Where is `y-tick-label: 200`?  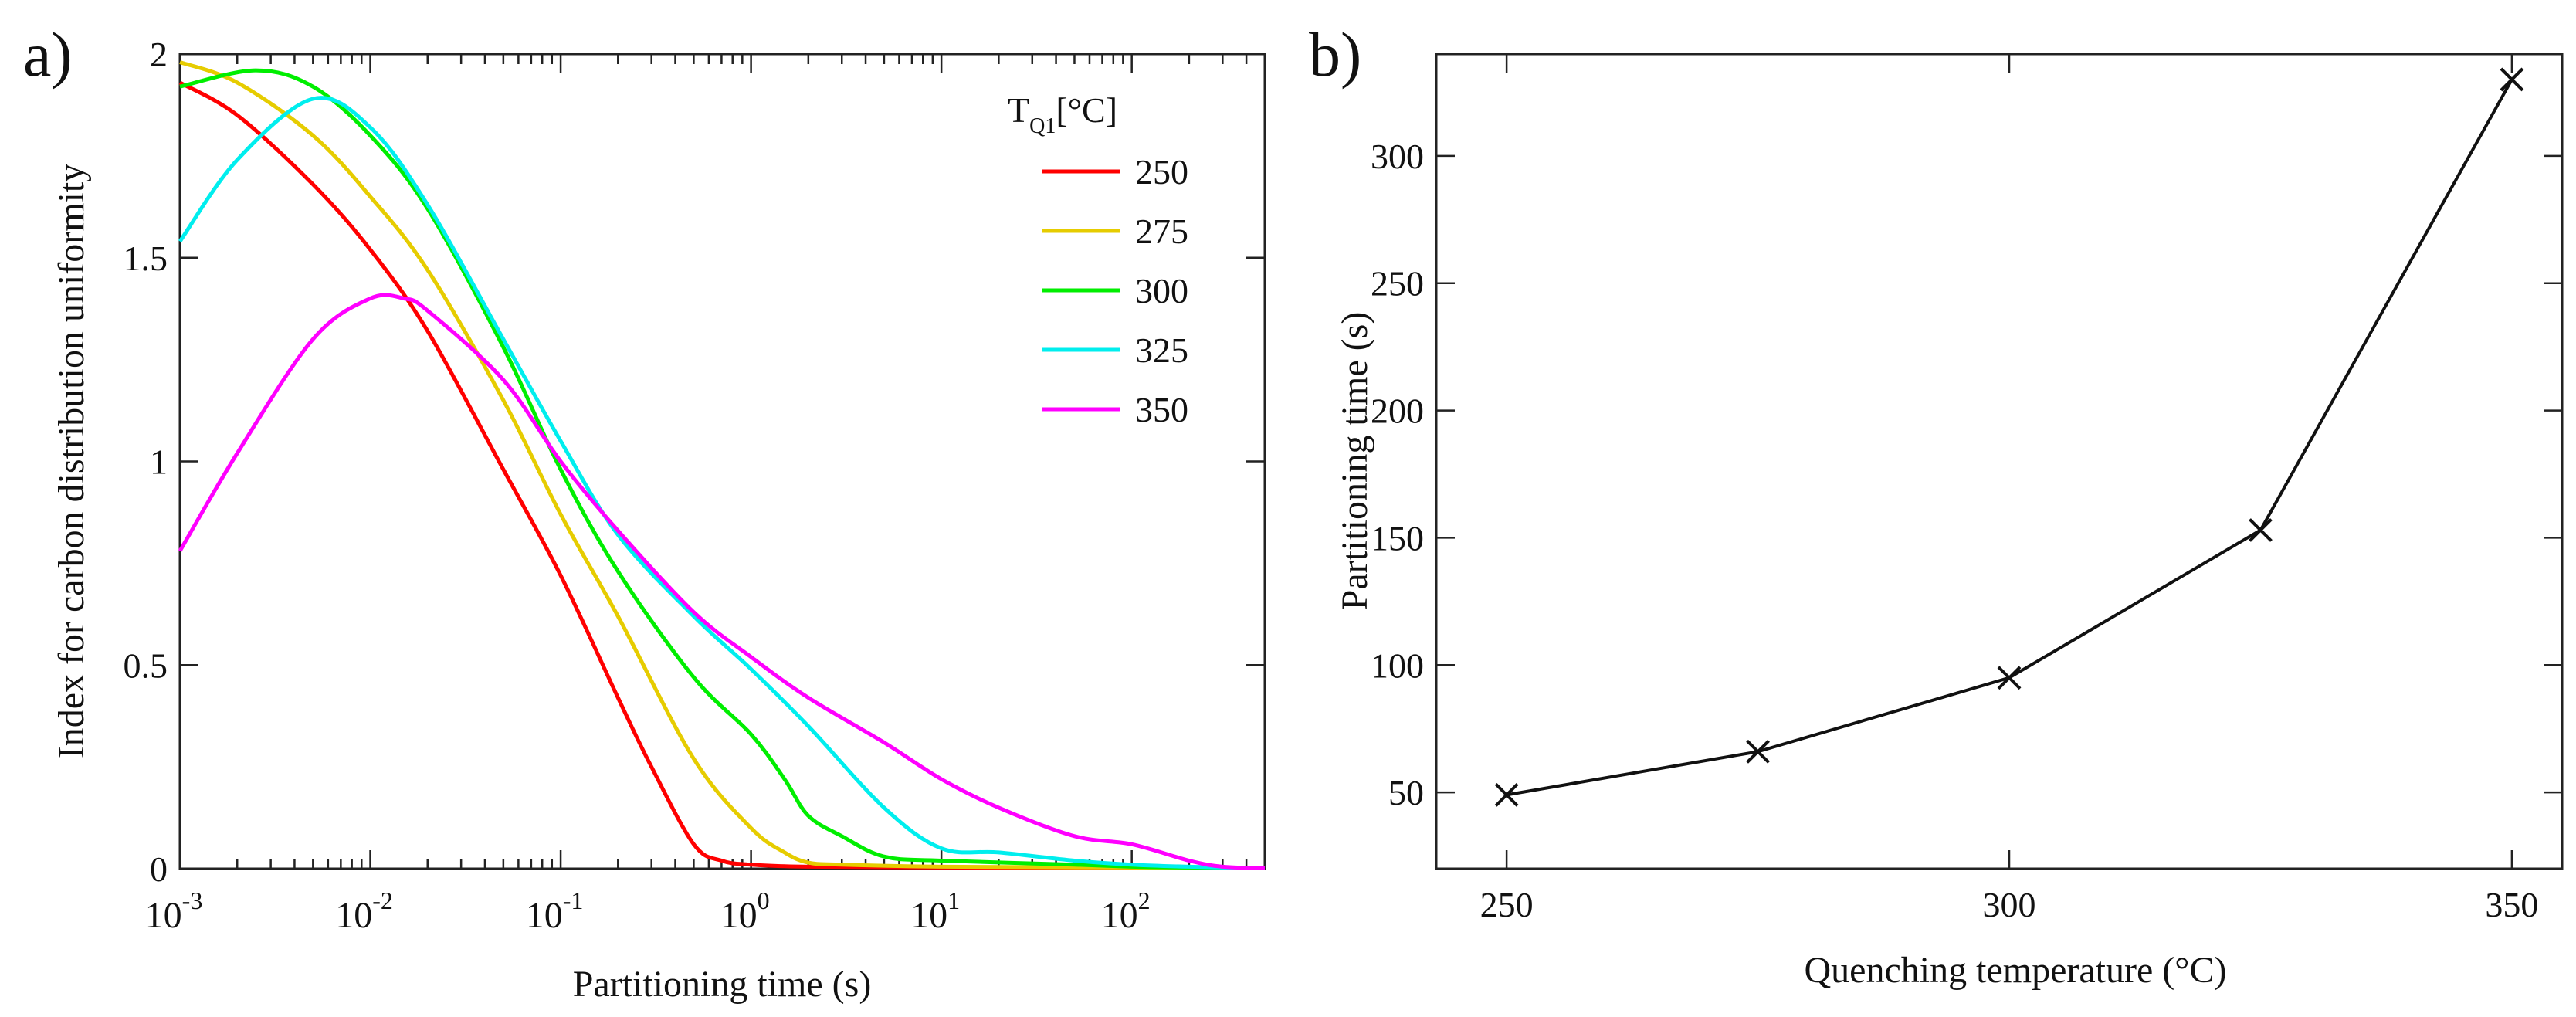
y-tick-label: 200 is located at coordinates (1397, 411).